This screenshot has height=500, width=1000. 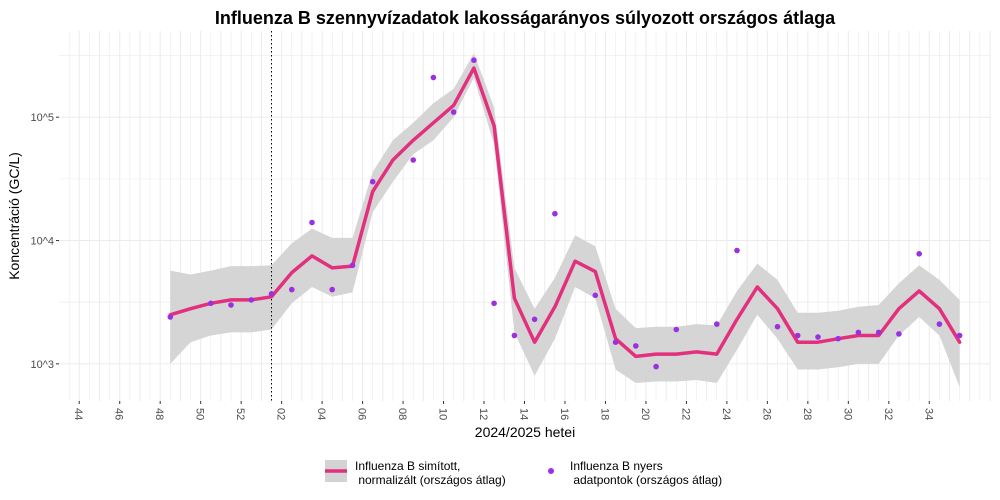 I want to click on x-tick-label: 30, so click(x=847, y=414).